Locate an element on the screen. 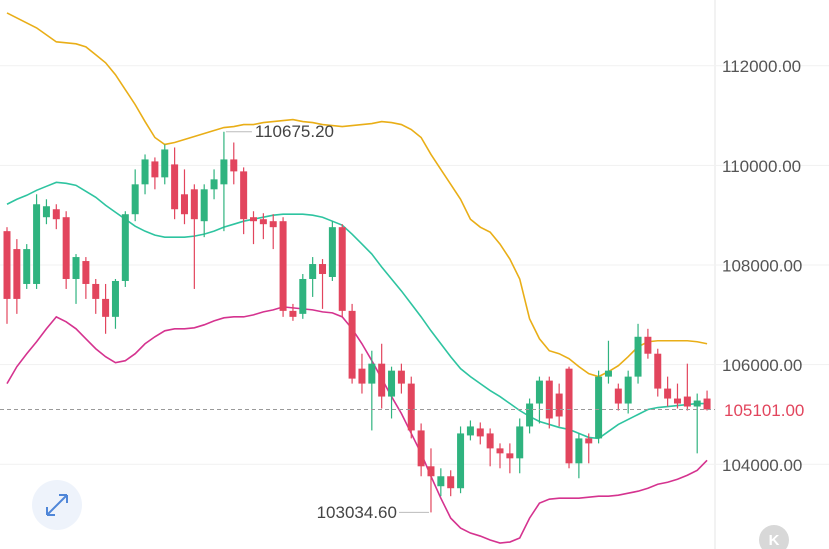  expand-button is located at coordinates (57, 505).